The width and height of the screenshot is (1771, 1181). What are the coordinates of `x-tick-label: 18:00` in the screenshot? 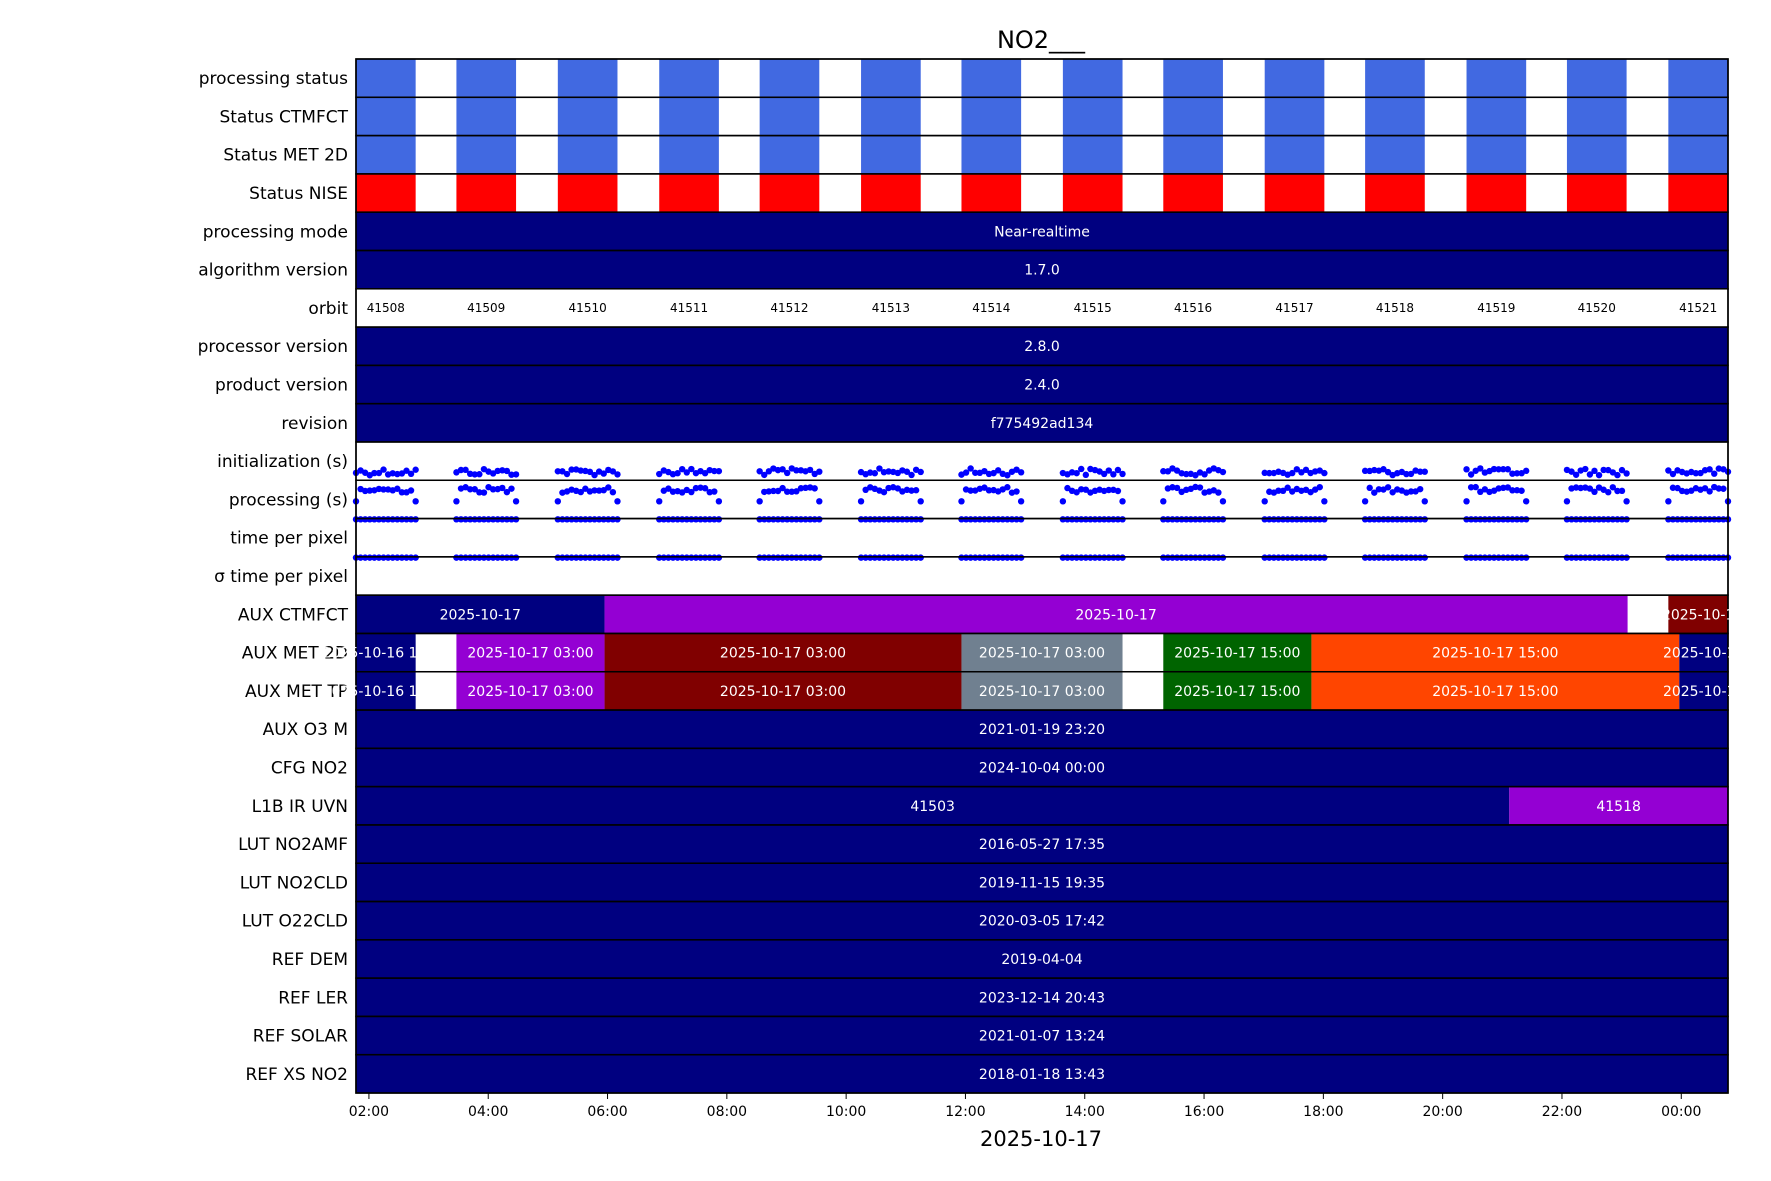 It's located at (1323, 1112).